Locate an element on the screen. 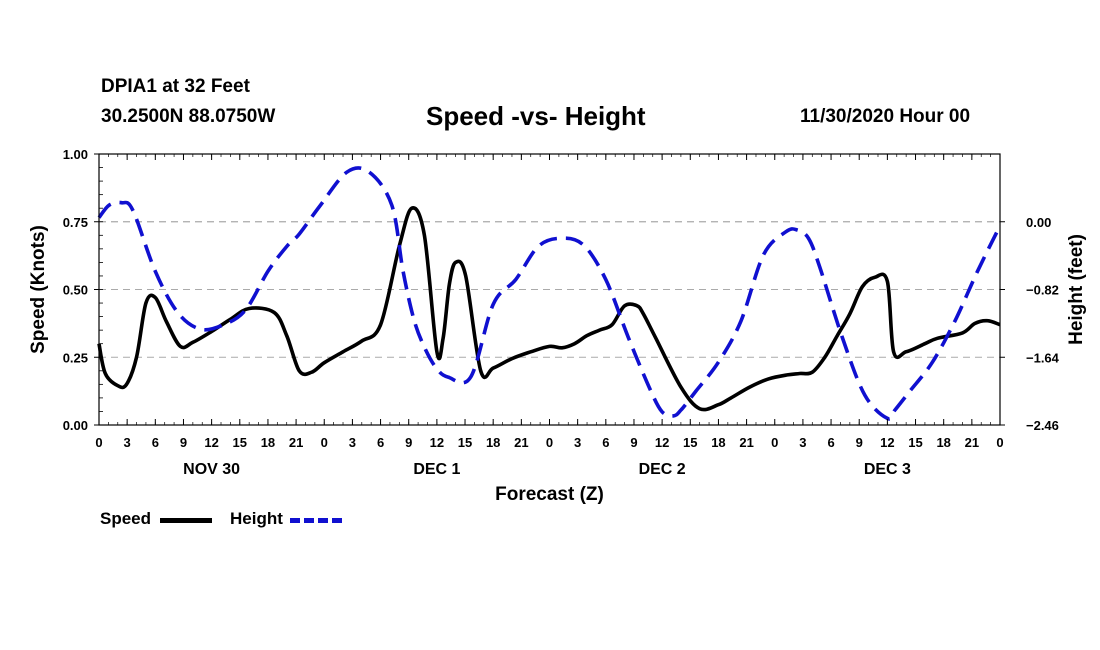  y-tick-label: 0.00 is located at coordinates (75, 425).